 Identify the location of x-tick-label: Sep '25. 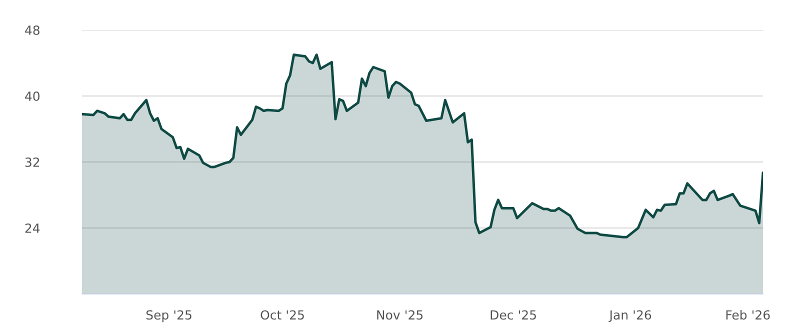
(169, 316).